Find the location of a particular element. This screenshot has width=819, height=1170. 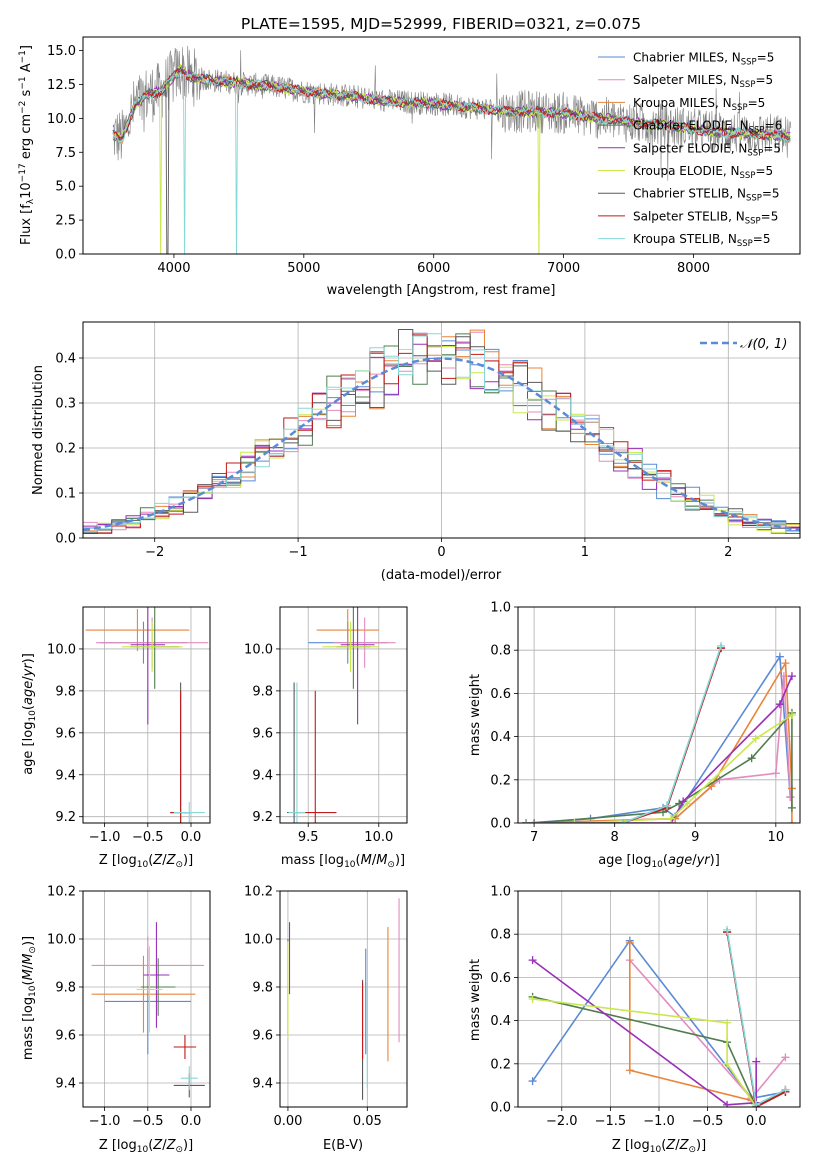

x-tick-label: 8 is located at coordinates (615, 837).